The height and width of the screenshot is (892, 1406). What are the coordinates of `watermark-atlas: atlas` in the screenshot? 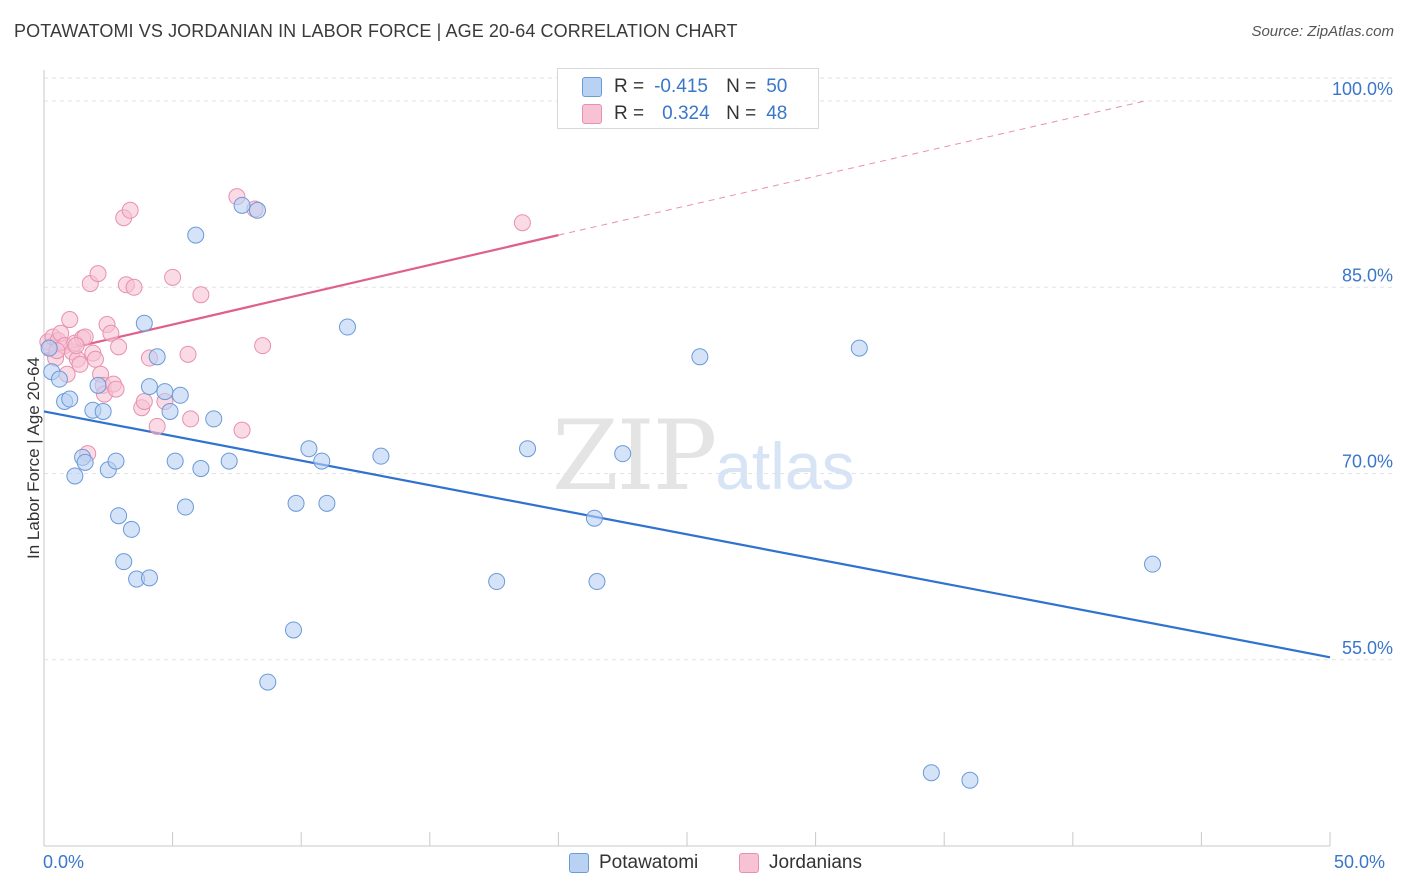 It's located at (785, 466).